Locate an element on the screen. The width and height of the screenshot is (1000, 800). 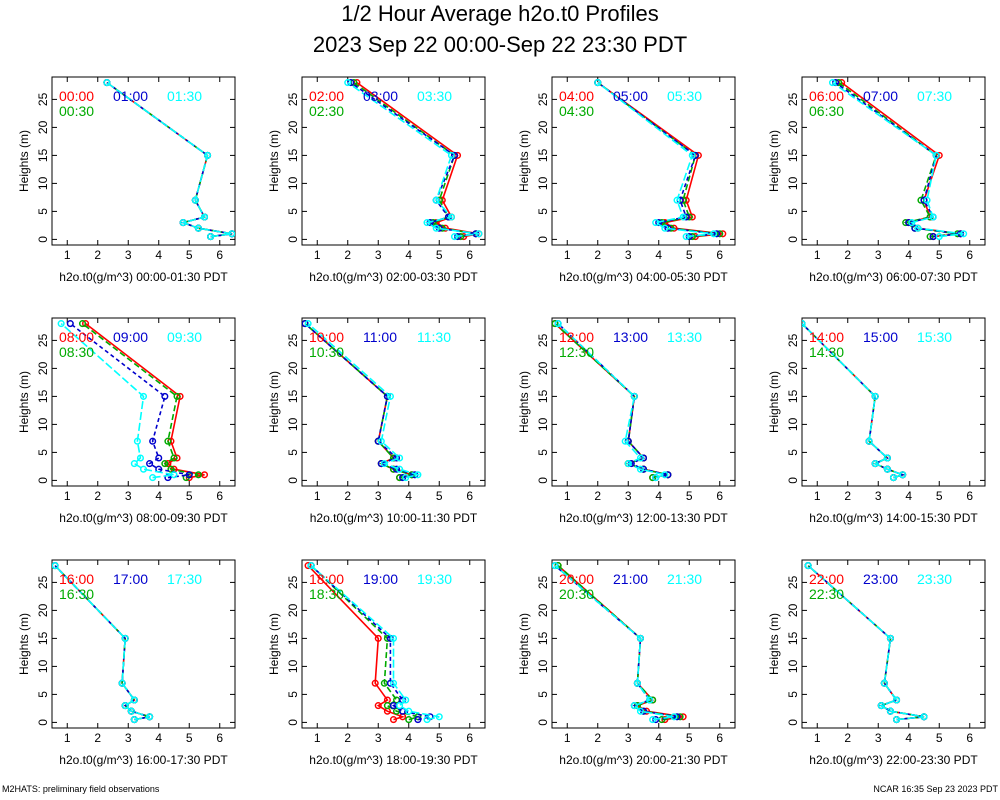
series-line-23:30 is located at coordinates (866, 643).